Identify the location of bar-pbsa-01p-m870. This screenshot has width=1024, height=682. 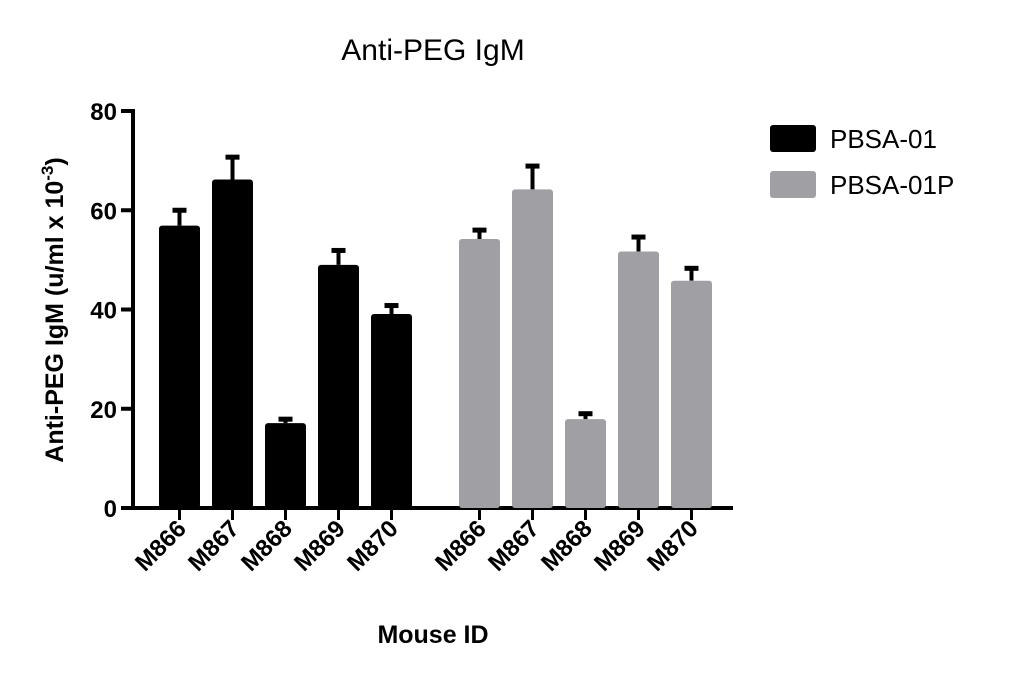
(691, 394).